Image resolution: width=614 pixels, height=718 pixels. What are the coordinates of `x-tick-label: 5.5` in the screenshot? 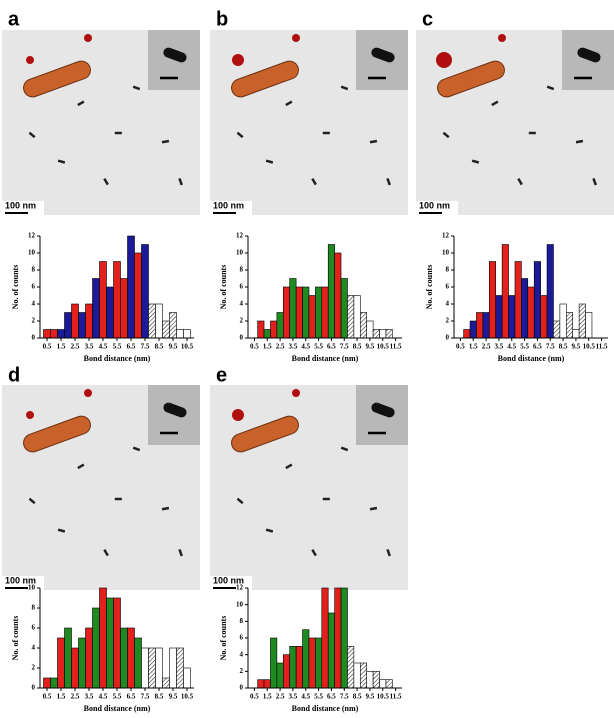 It's located at (117, 347).